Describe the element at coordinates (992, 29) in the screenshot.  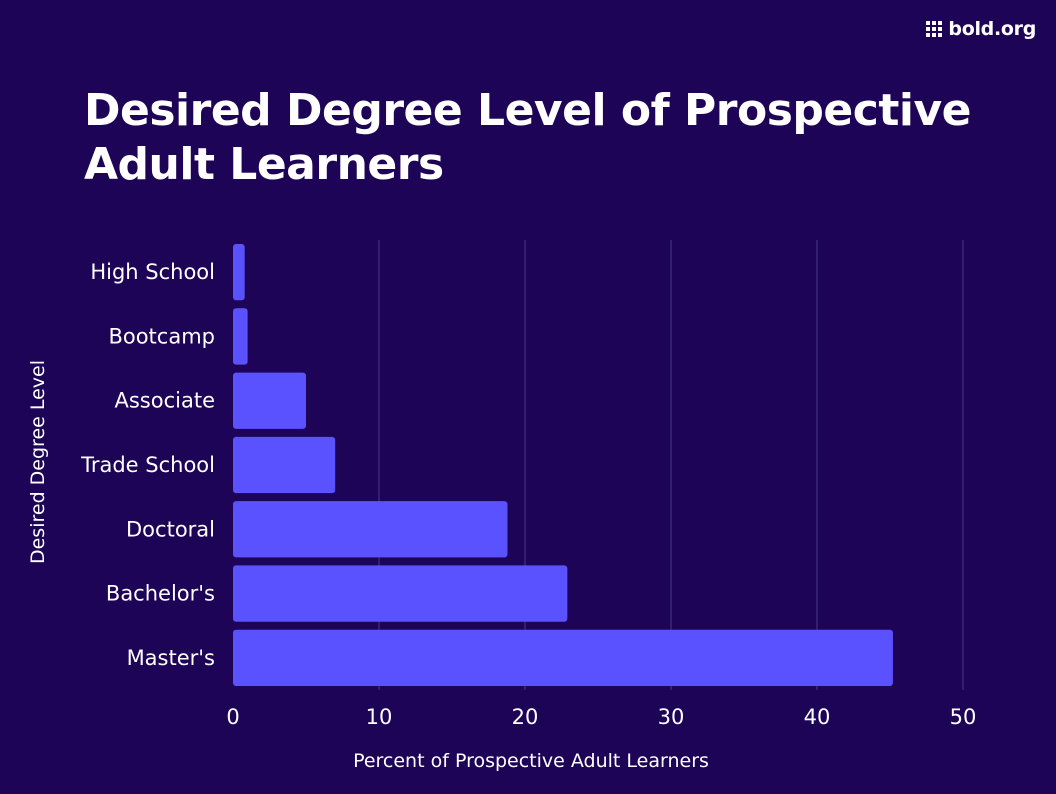
I see `logo-text: bold.org` at that location.